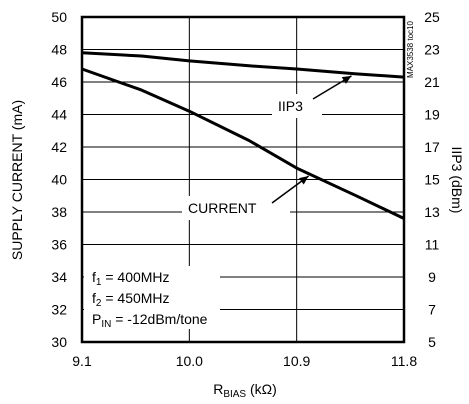 This screenshot has height=404, width=469. I want to click on y-right-tick-label: 7, so click(432, 310).